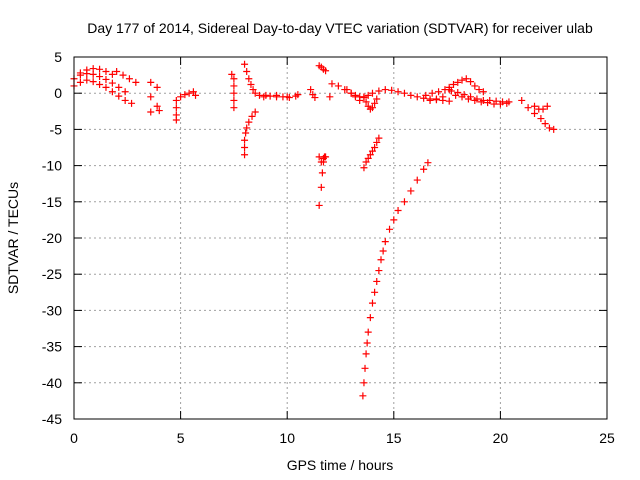 This screenshot has width=640, height=480. What do you see at coordinates (287, 438) in the screenshot?
I see `x-tick-label: 10` at bounding box center [287, 438].